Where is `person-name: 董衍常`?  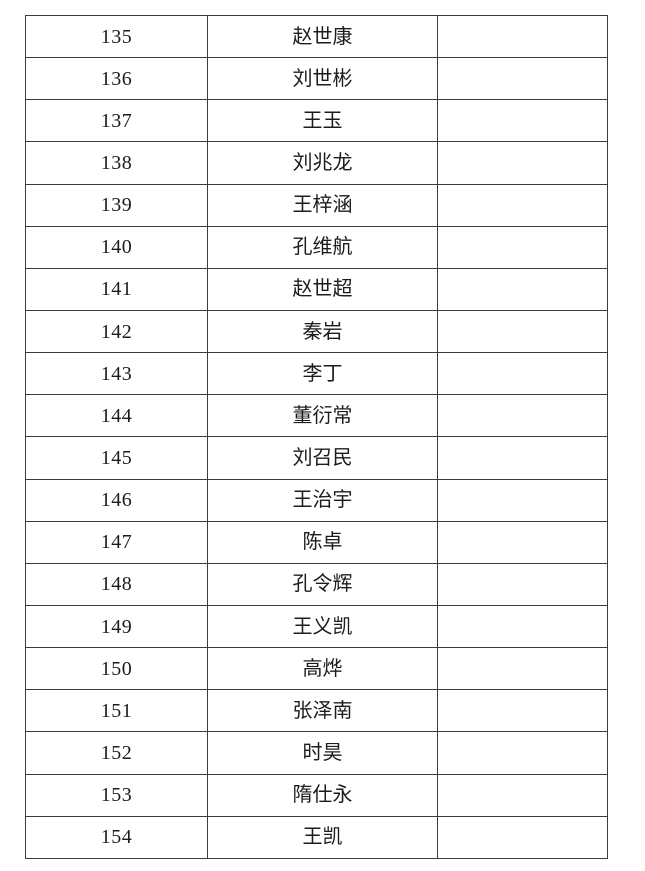 person-name: 董衍常 is located at coordinates (322, 415).